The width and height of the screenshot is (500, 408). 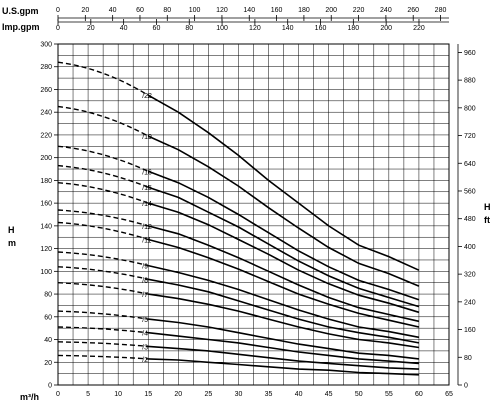 What do you see at coordinates (147, 188) in the screenshot?
I see `curve-label: /15` at bounding box center [147, 188].